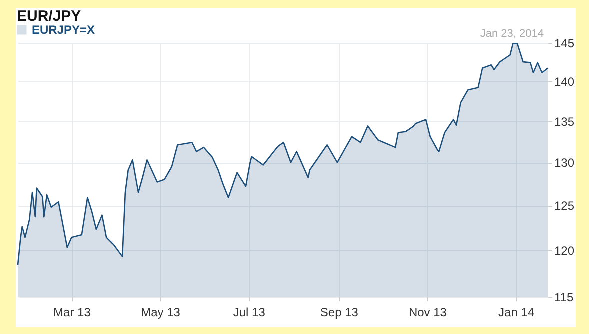 Image resolution: width=589 pixels, height=334 pixels. I want to click on y-tick-label: 145, so click(564, 43).